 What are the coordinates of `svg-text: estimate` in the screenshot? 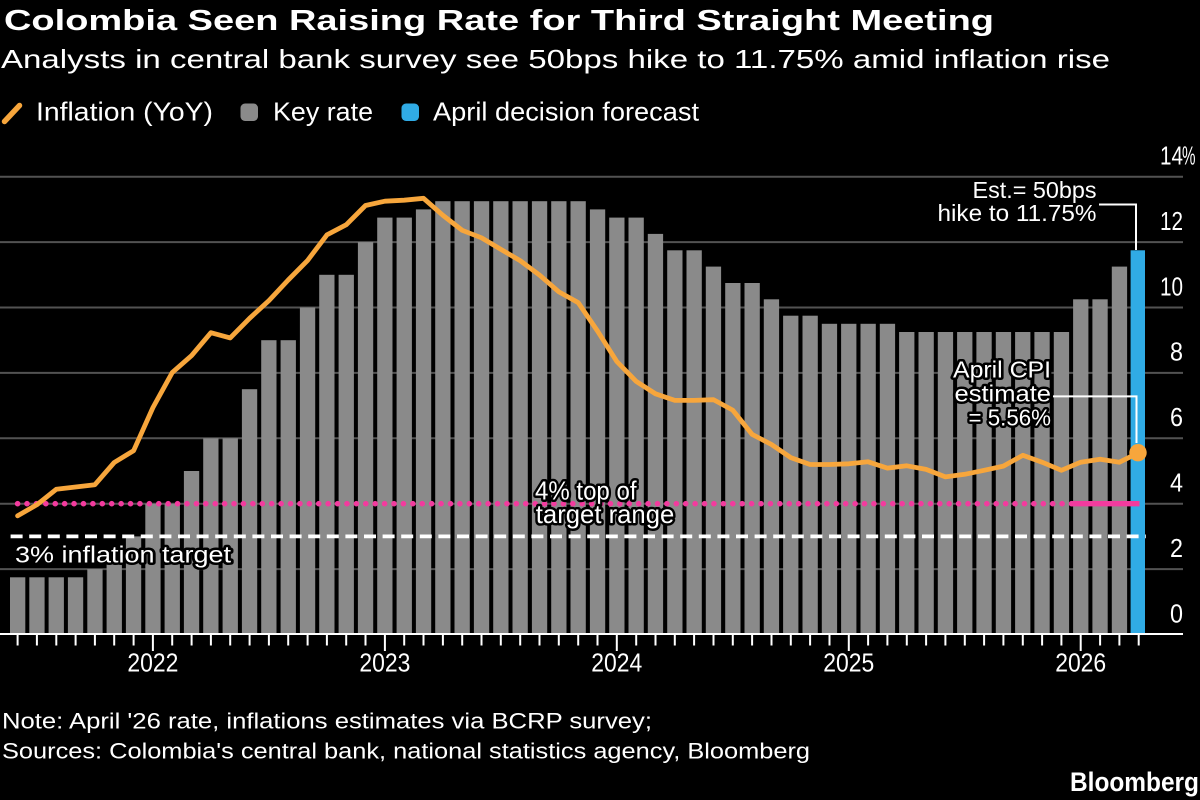 It's located at (1003, 394).